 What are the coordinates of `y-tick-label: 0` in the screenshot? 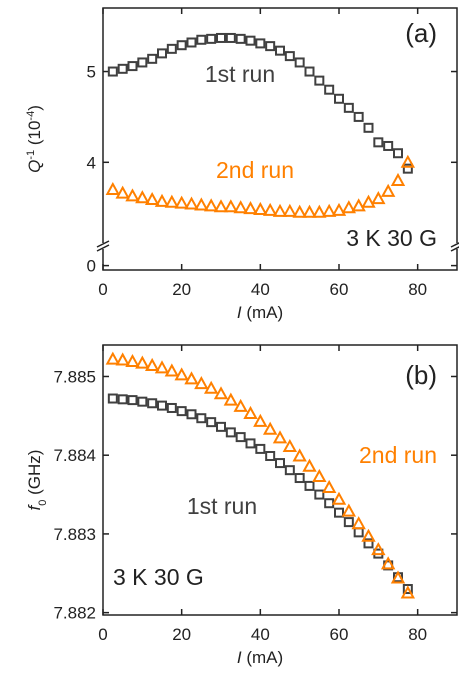 It's located at (91, 266).